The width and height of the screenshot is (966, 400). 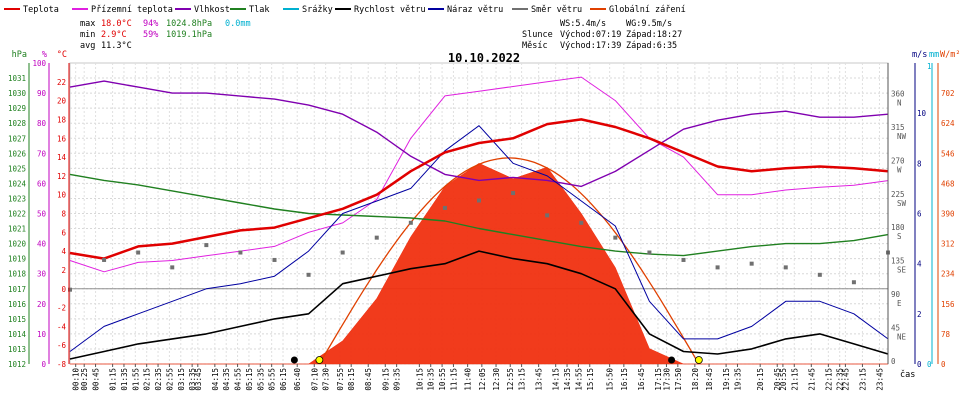 I want to click on celsius-tick: 8, so click(x=63, y=214).